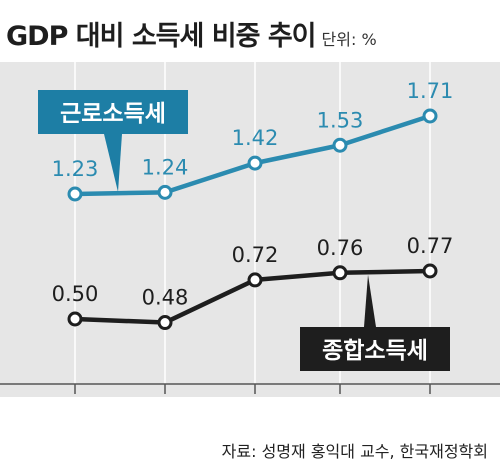  I want to click on earned-data-label: 1.71, so click(430, 91).